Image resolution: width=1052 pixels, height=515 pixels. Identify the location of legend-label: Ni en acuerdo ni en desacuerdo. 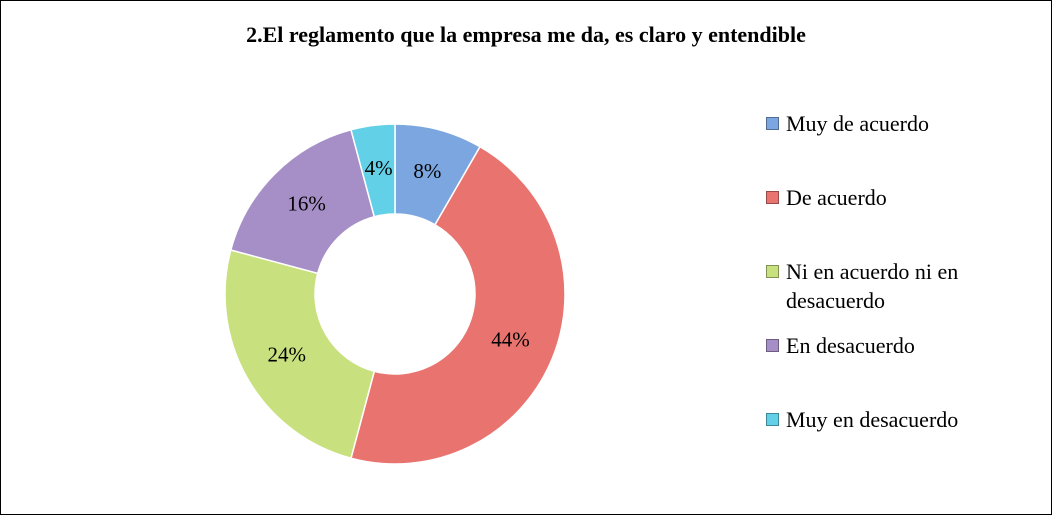
(872, 286).